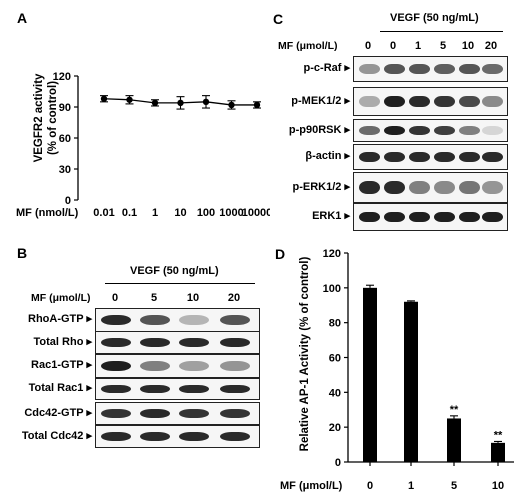  What do you see at coordinates (335, 393) in the screenshot?
I see `panel-d-ytick-label: 40` at bounding box center [335, 393].